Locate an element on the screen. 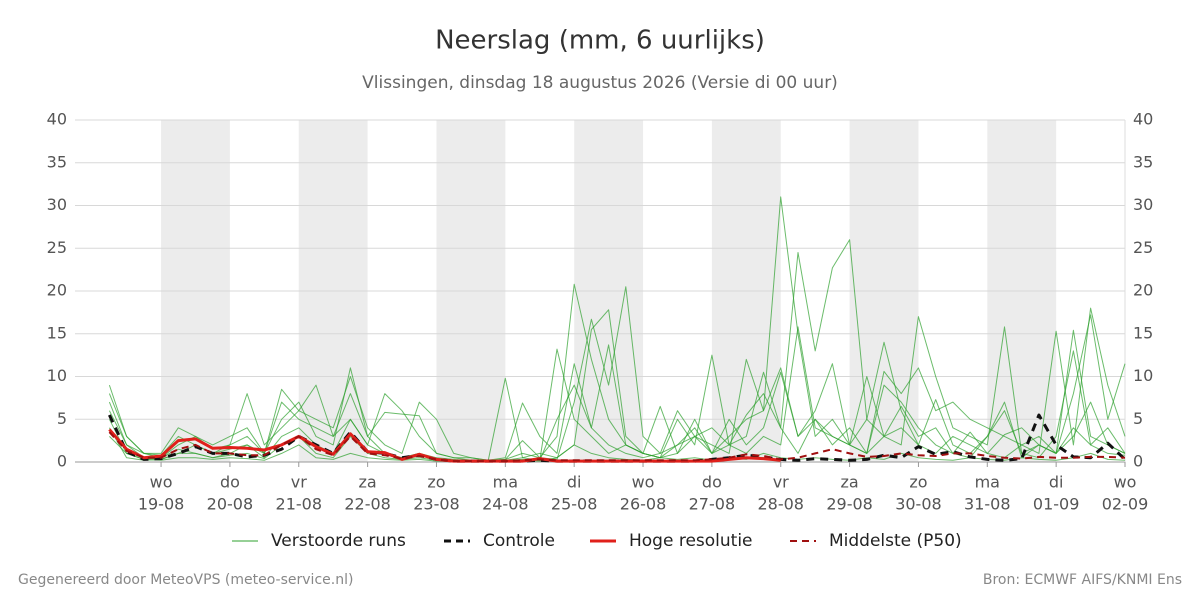  x-tick-label: 26-08 is located at coordinates (643, 504).